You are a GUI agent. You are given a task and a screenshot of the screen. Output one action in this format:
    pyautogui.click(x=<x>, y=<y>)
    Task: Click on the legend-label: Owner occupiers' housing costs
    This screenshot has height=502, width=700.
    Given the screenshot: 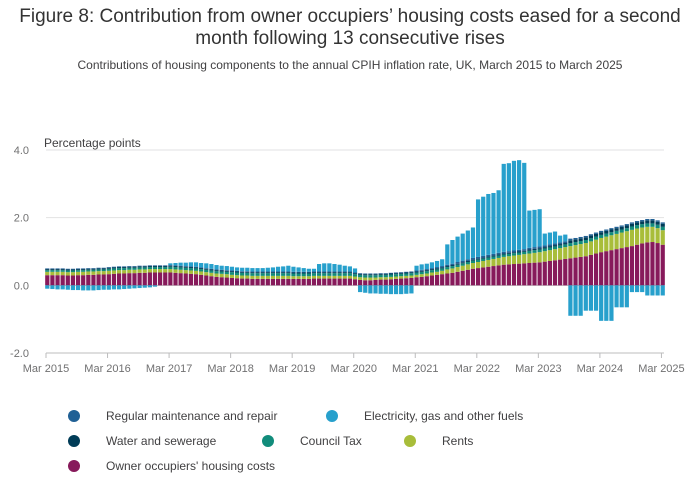 What is the action you would take?
    pyautogui.click(x=191, y=466)
    